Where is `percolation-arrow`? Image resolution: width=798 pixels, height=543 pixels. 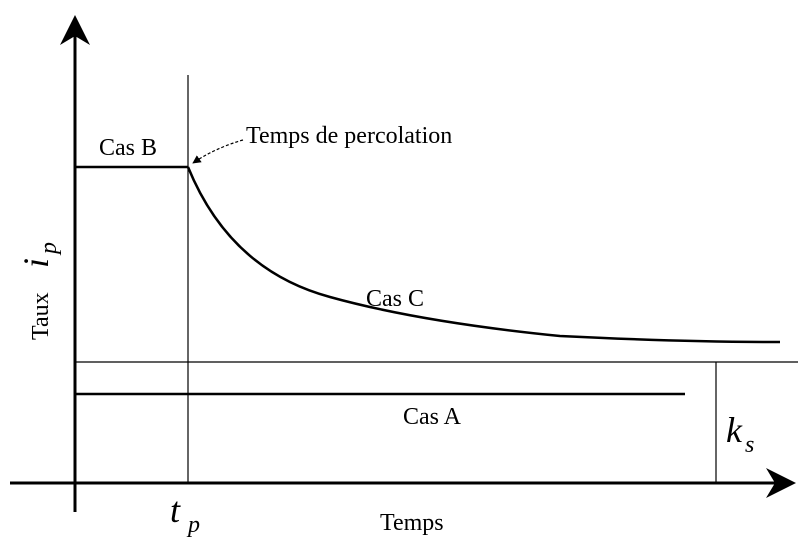 percolation-arrow is located at coordinates (218, 151).